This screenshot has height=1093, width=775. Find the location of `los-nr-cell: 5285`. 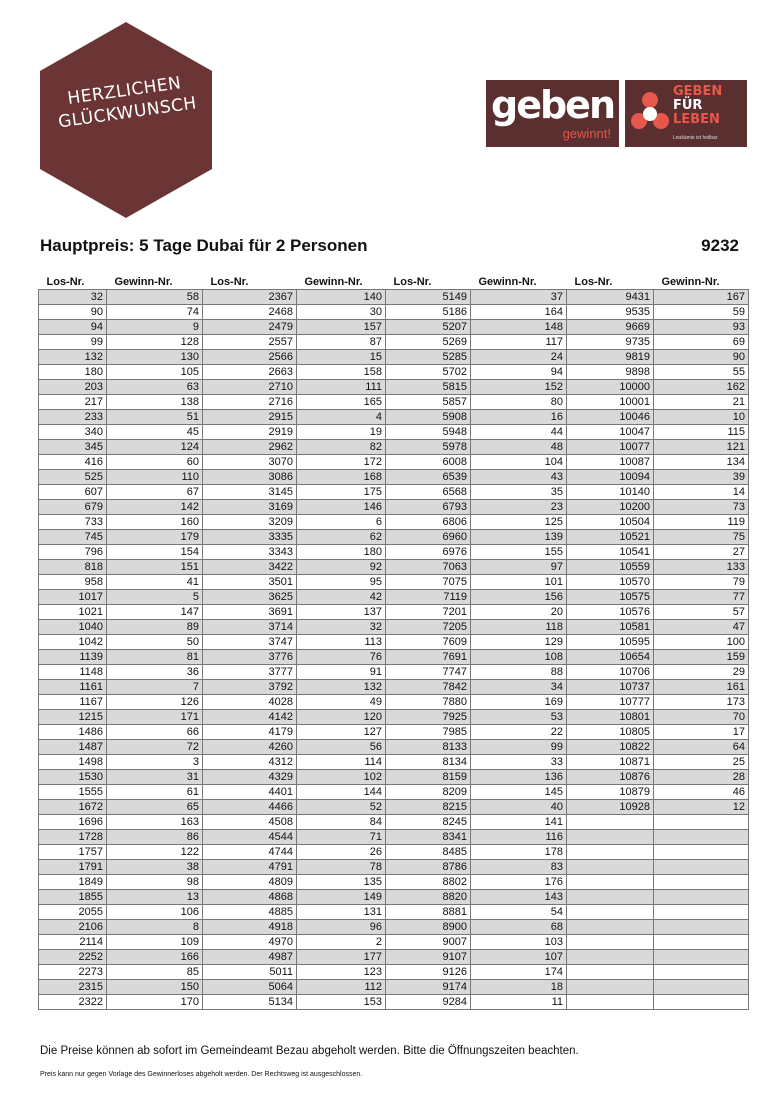

los-nr-cell: 5285 is located at coordinates (428, 357).